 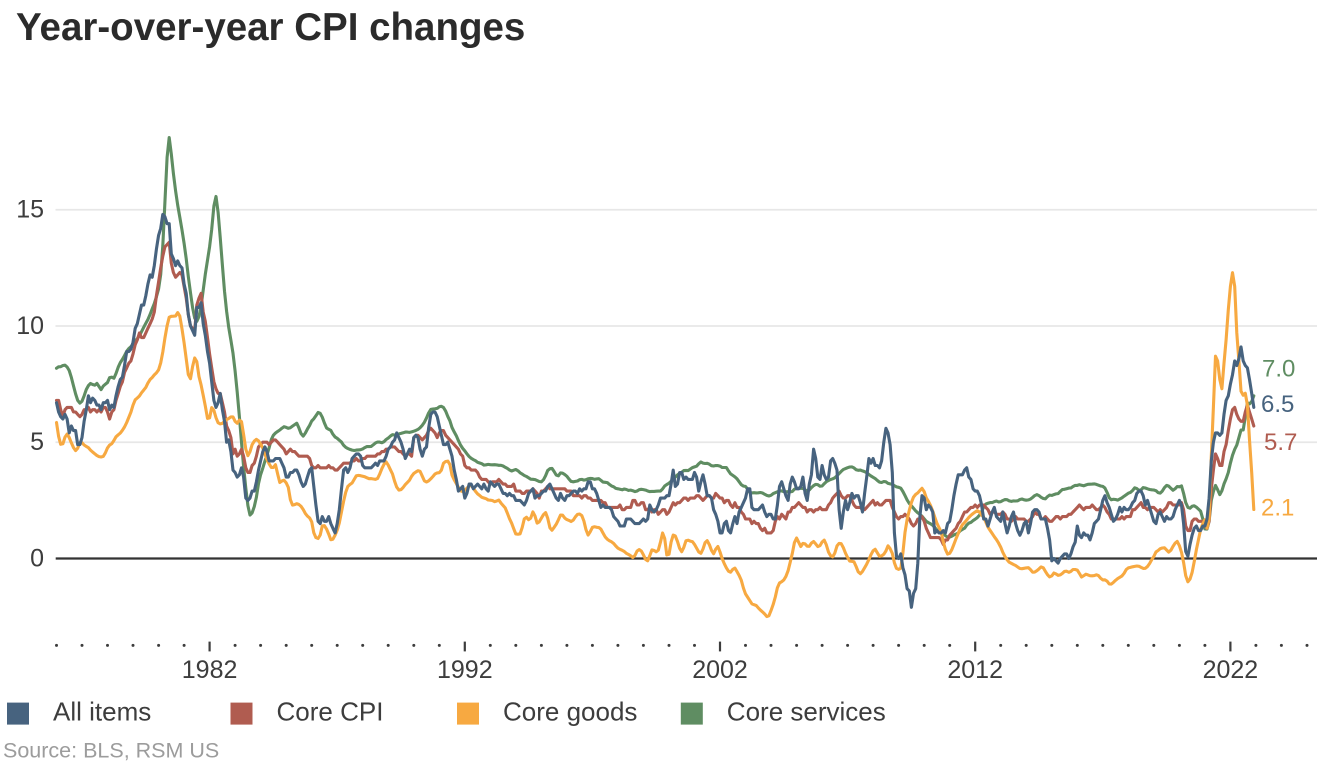 What do you see at coordinates (102, 711) in the screenshot?
I see `svg-text: All items` at bounding box center [102, 711].